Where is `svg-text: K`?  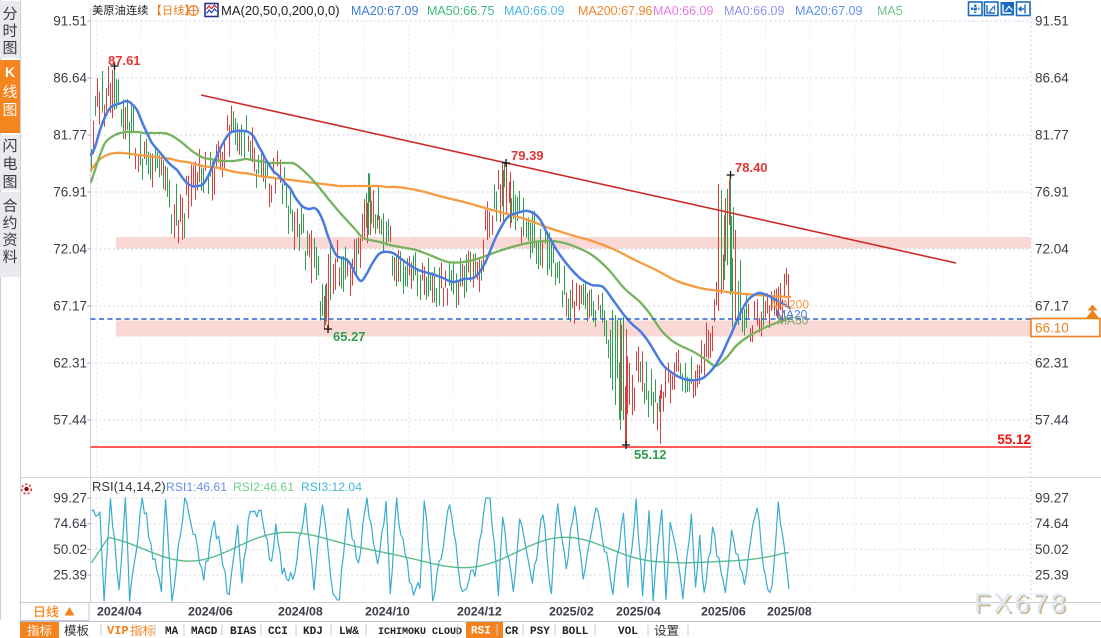 svg-text: K is located at coordinates (10, 72).